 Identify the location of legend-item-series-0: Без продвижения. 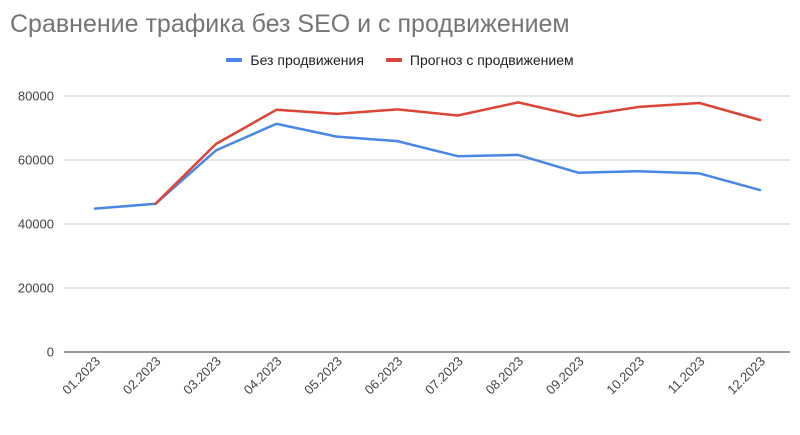
(295, 60).